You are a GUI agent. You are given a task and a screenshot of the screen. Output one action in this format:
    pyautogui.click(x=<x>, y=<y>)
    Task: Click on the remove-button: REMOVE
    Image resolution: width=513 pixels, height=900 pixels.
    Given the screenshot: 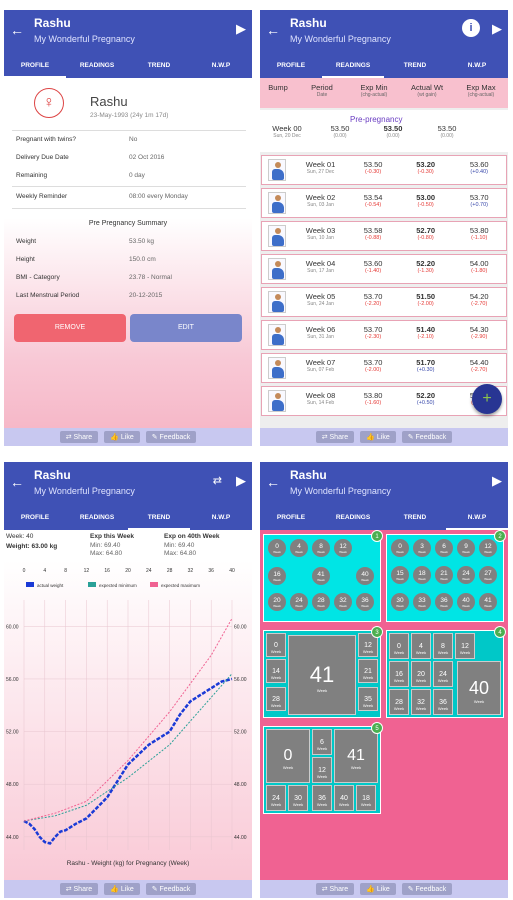 What is the action you would take?
    pyautogui.click(x=70, y=328)
    